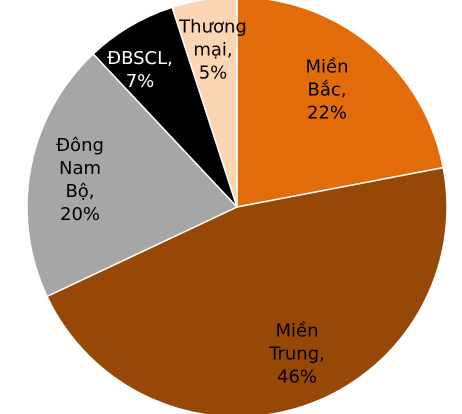 The image size is (462, 414). What do you see at coordinates (140, 81) in the screenshot?
I see `value-label: 7%` at bounding box center [140, 81].